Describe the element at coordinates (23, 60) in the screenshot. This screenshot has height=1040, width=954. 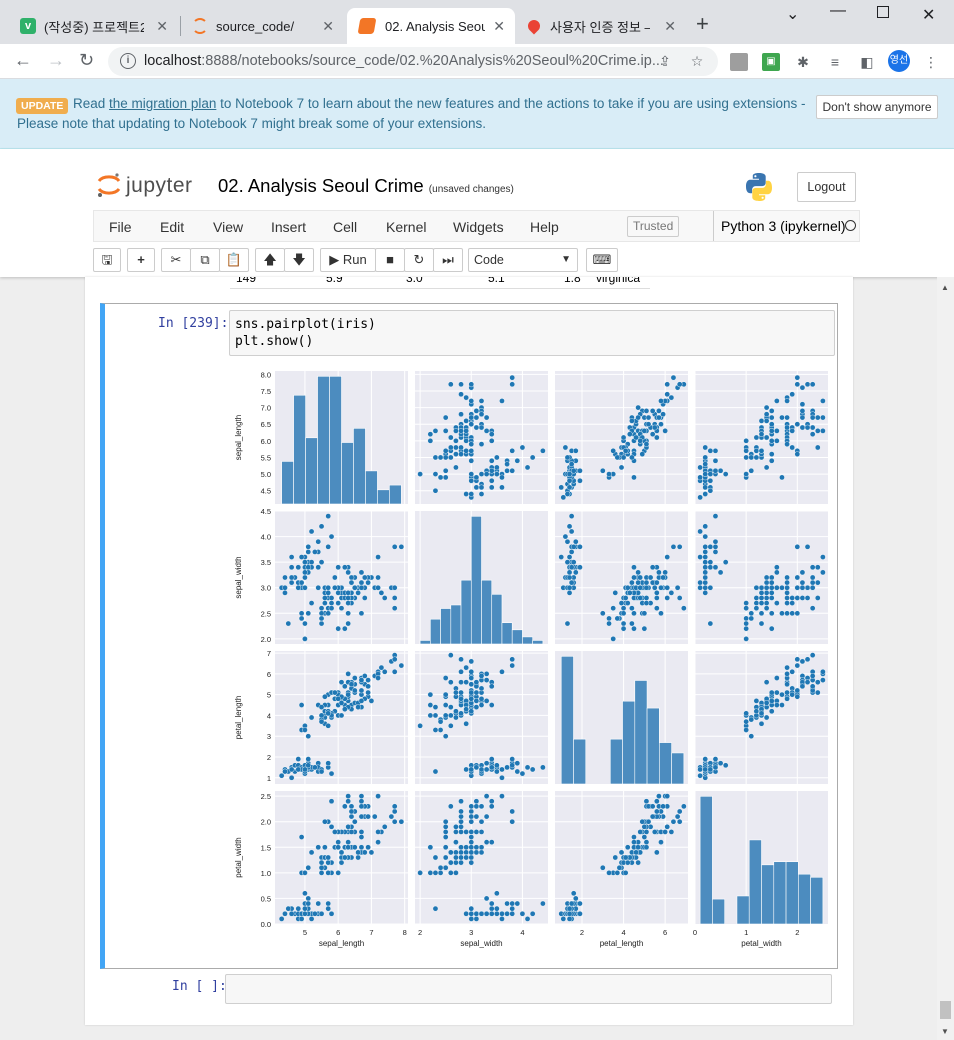
I see `back-arrow-icon: ←` at that location.